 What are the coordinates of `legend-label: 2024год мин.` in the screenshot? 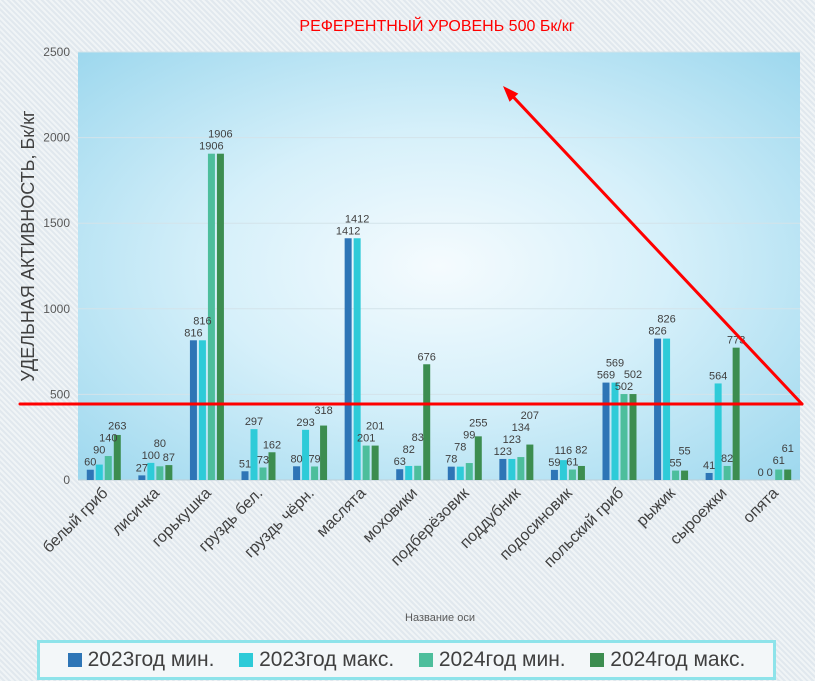 It's located at (502, 659).